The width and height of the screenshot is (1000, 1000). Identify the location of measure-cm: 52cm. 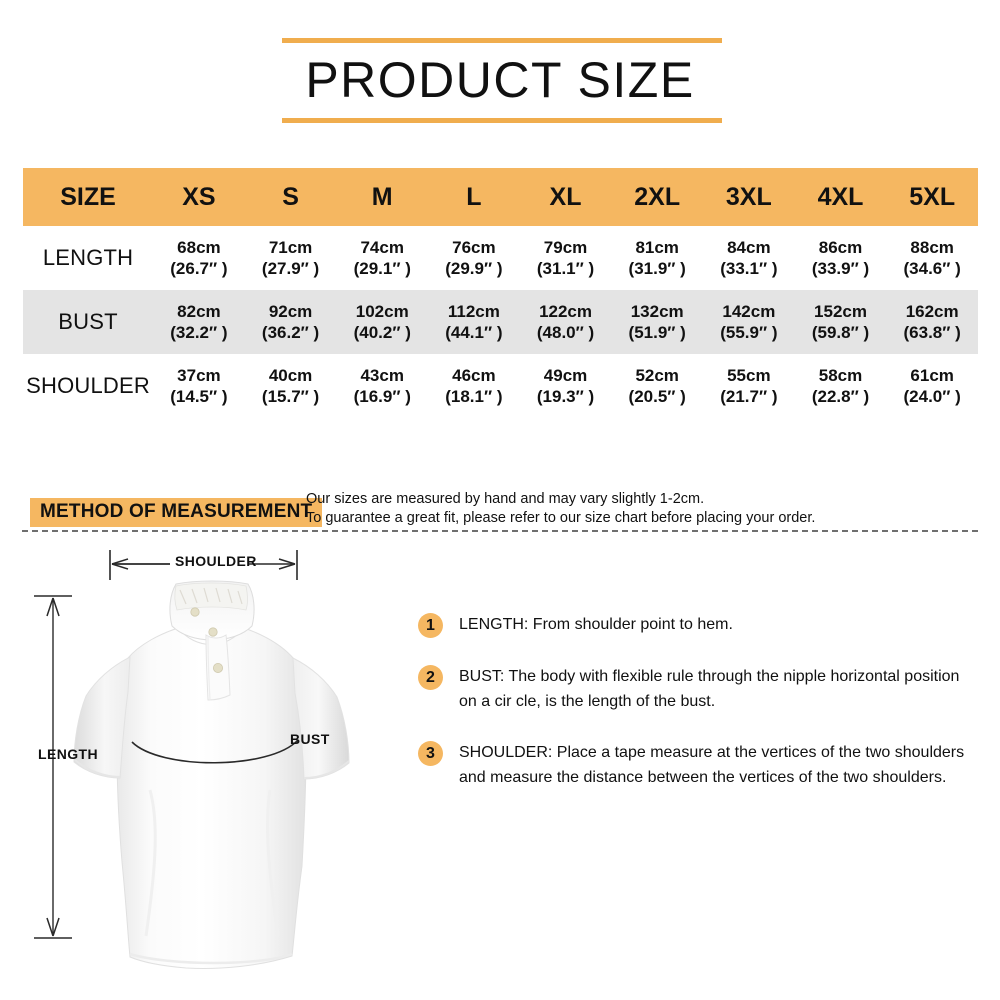
(657, 375).